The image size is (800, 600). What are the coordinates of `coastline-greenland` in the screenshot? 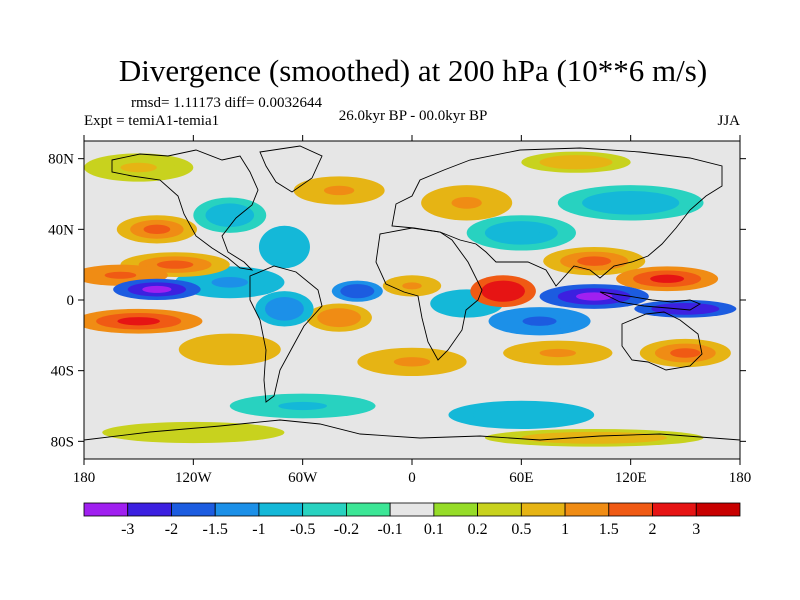 It's located at (291, 169).